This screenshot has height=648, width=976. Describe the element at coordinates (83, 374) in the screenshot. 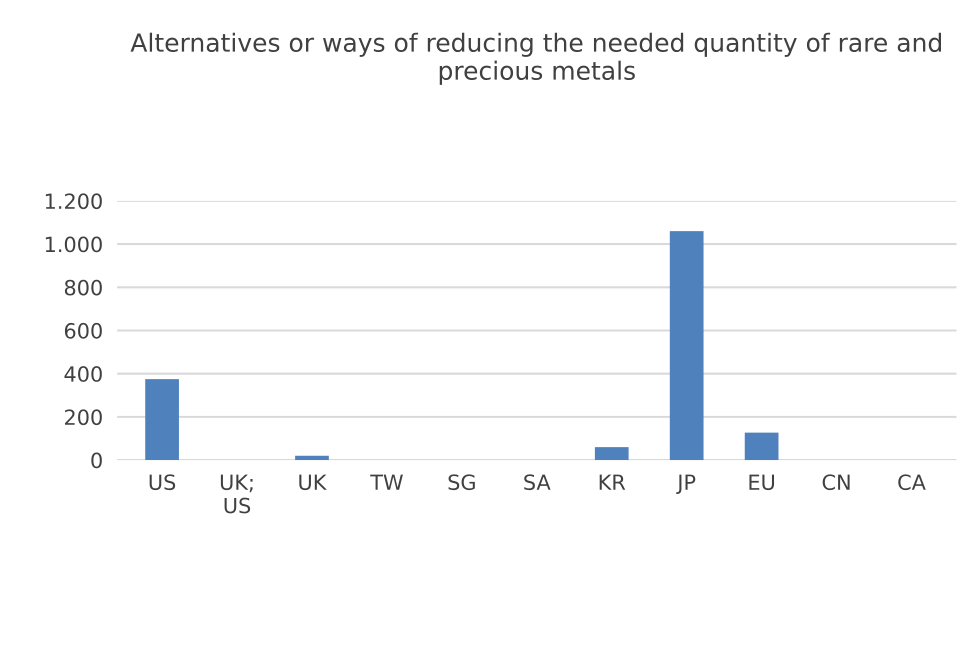

I see `y-tick-label: 400` at that location.